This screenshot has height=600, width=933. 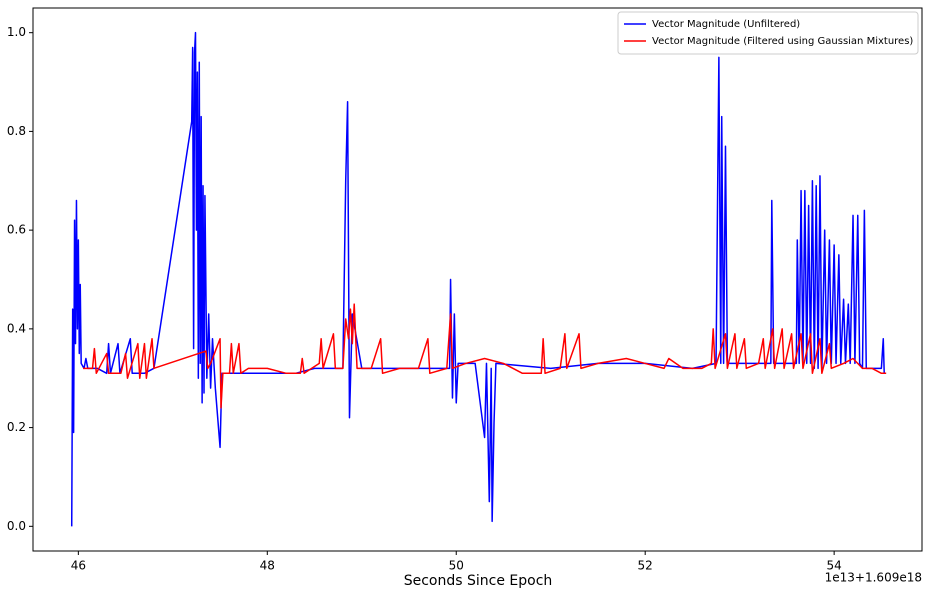 What do you see at coordinates (16, 328) in the screenshot?
I see `y-tick-label: 0.4` at bounding box center [16, 328].